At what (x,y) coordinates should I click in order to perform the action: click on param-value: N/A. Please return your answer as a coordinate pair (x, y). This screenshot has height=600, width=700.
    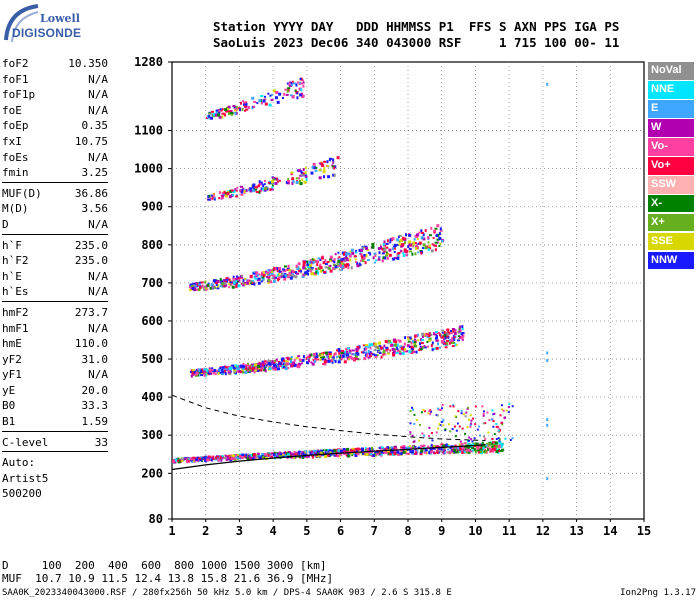
    Looking at the image, I should click on (98, 95).